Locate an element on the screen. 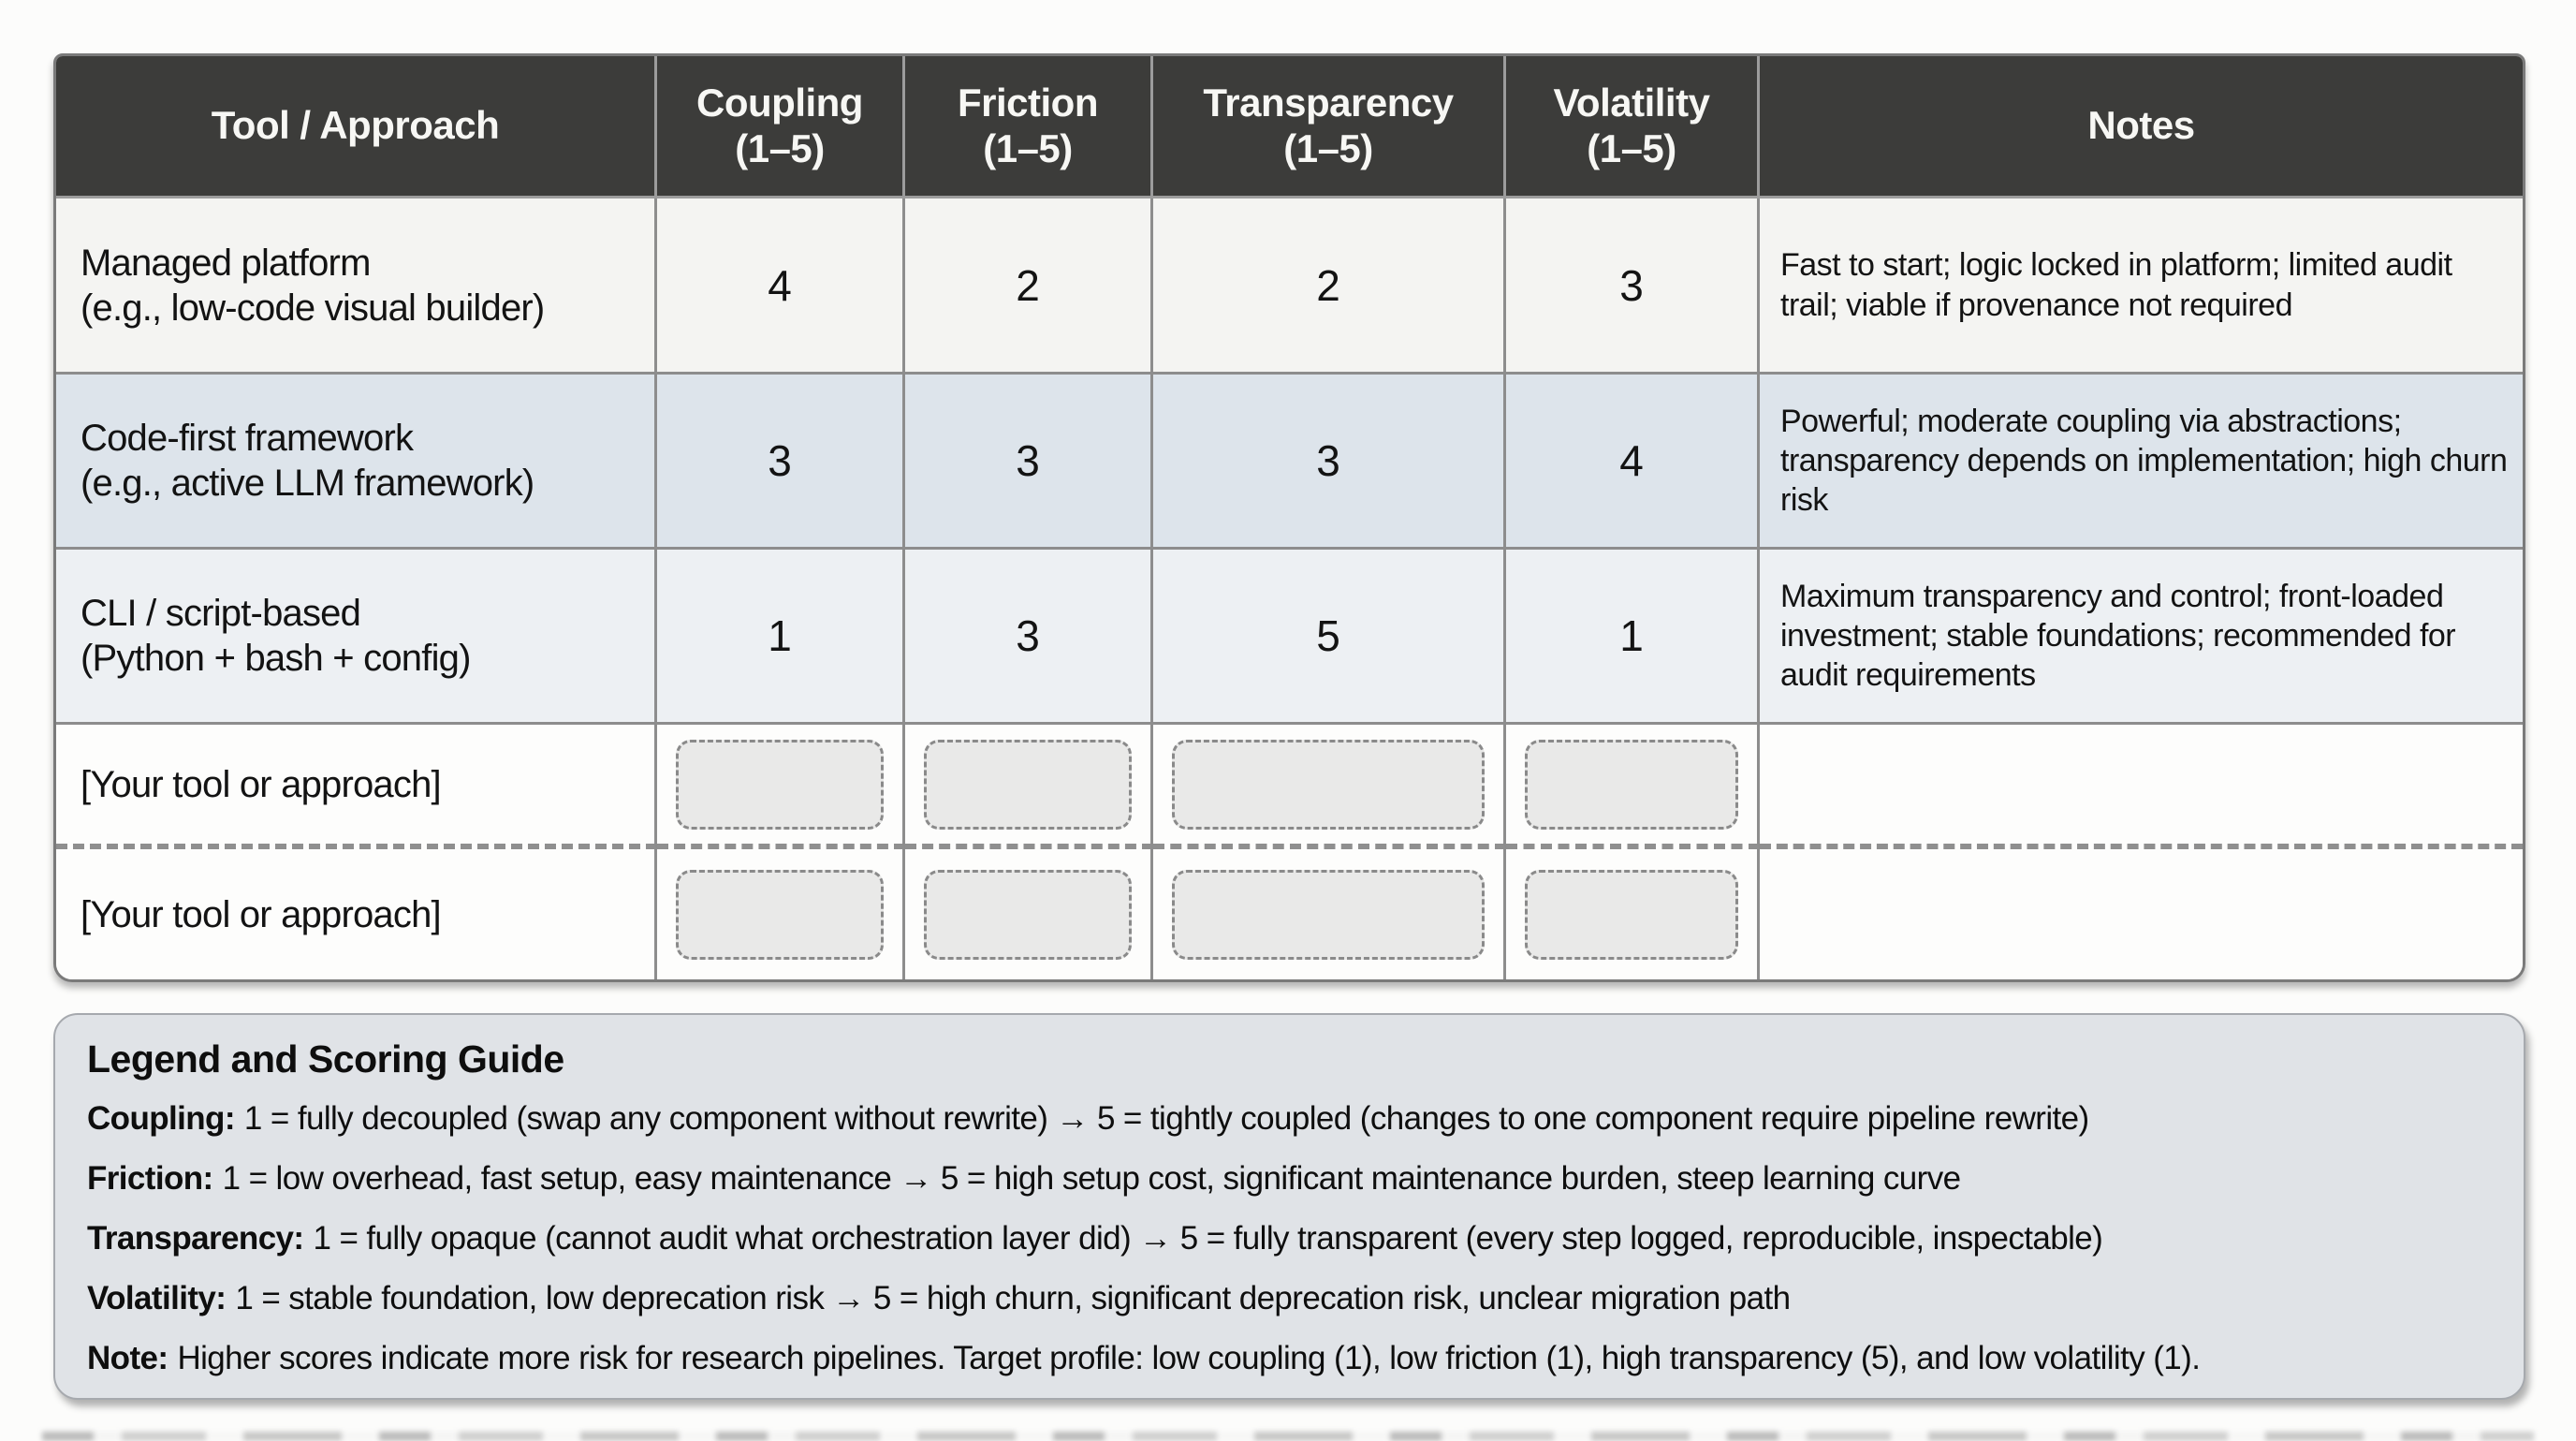  legend-term: Note: is located at coordinates (127, 1358).